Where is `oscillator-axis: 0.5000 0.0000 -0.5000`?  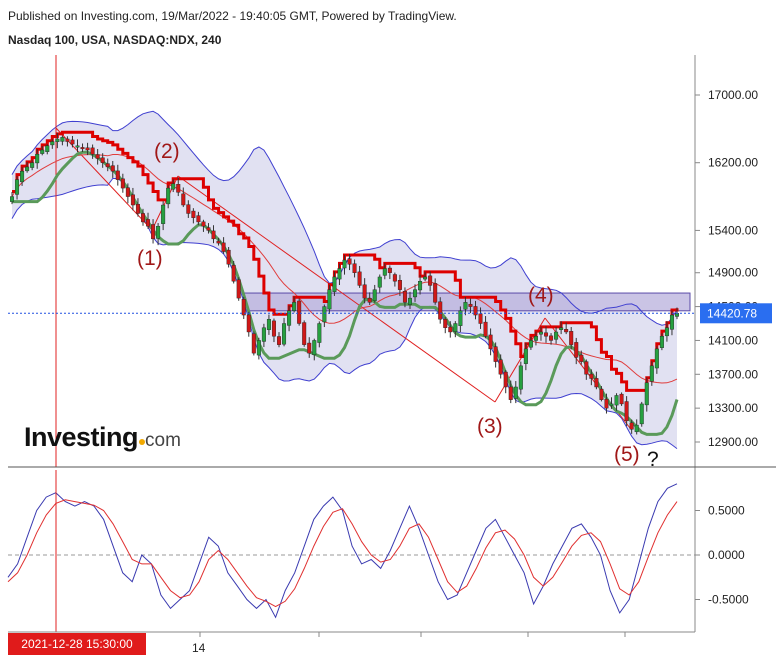
oscillator-axis: 0.5000 0.0000 -0.5000 is located at coordinates (722, 555).